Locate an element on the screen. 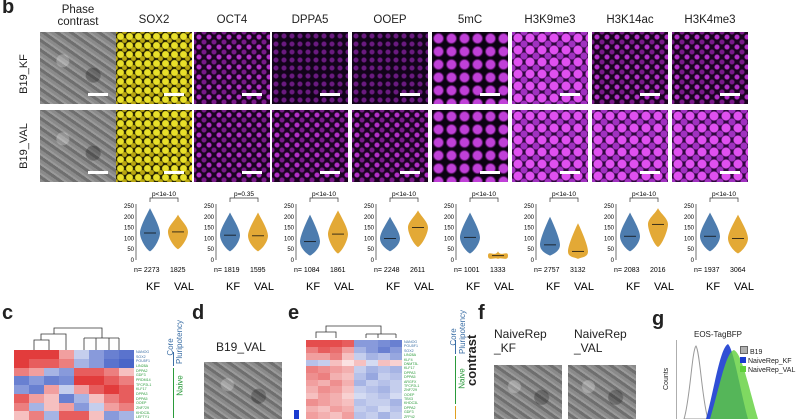  y-tick-label: 250 is located at coordinates (289, 207).